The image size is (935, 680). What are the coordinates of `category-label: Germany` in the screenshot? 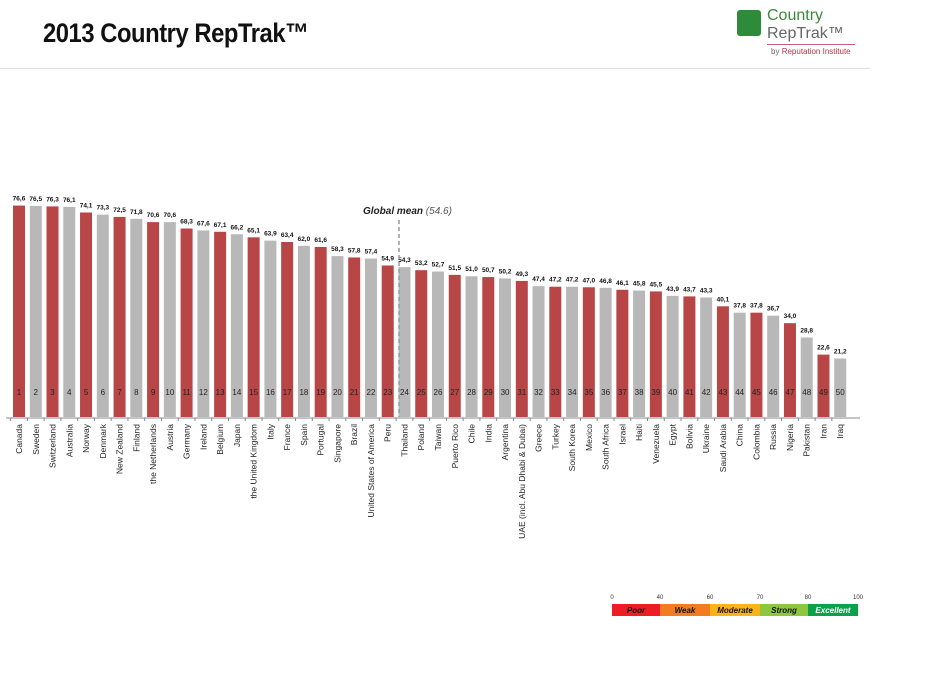 It's located at (187, 441).